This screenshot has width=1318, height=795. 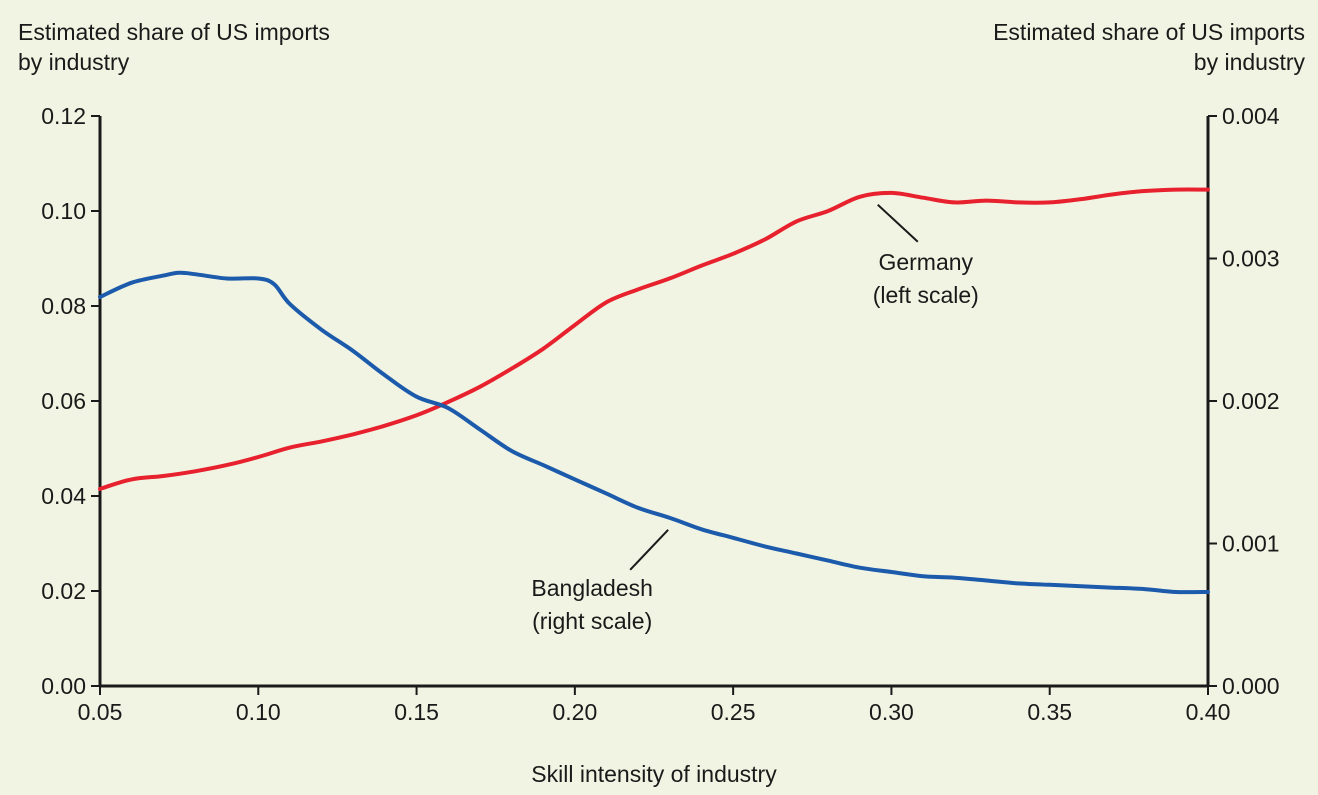 What do you see at coordinates (1251, 686) in the screenshot?
I see `right-y-tick-label: 0.000` at bounding box center [1251, 686].